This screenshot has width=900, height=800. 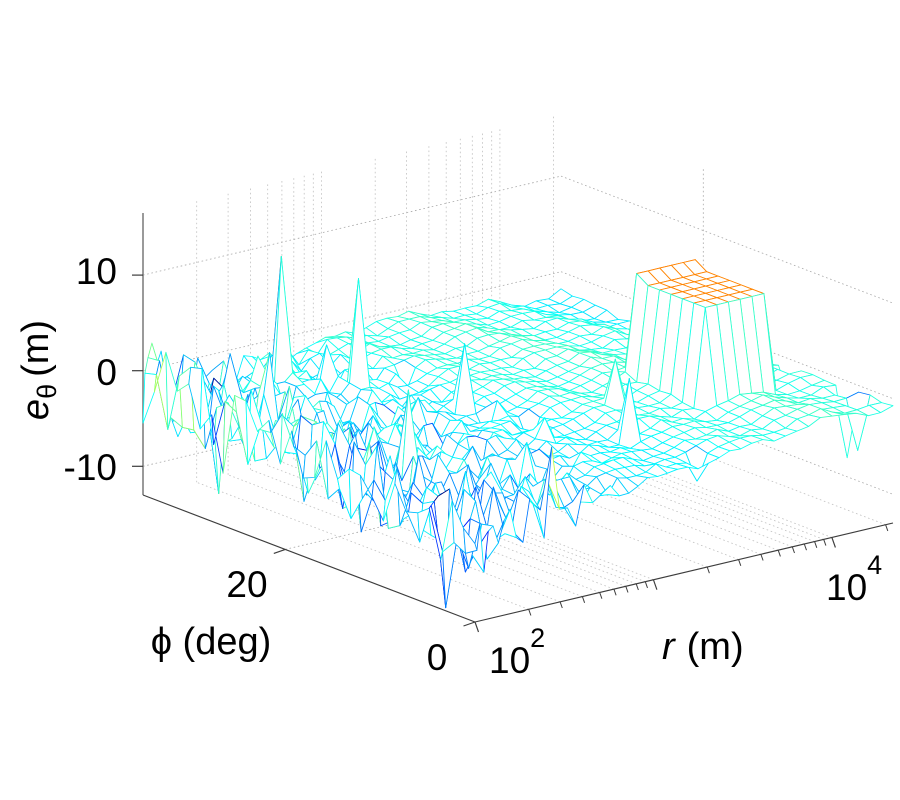 I want to click on r-tick-label-100: 10², so click(x=517, y=652).